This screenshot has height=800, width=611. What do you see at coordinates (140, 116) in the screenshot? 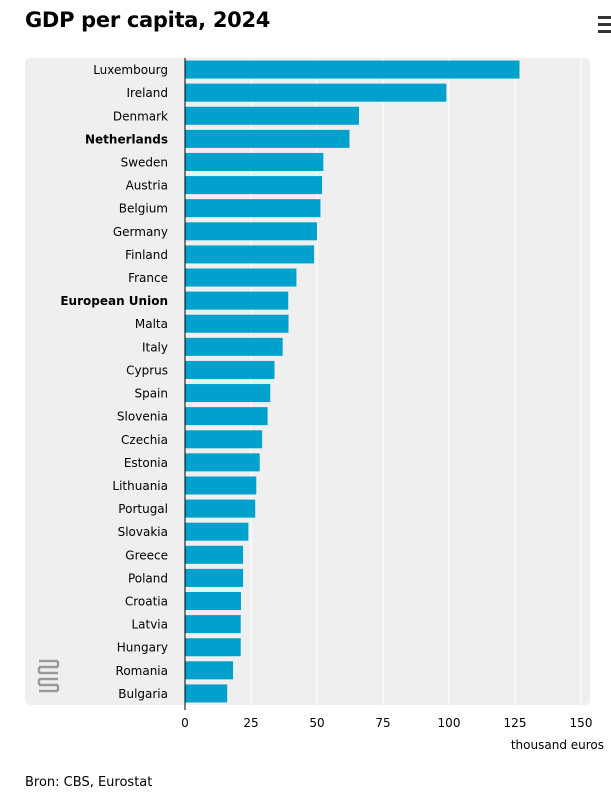
I see `category-label: Denmark` at bounding box center [140, 116].